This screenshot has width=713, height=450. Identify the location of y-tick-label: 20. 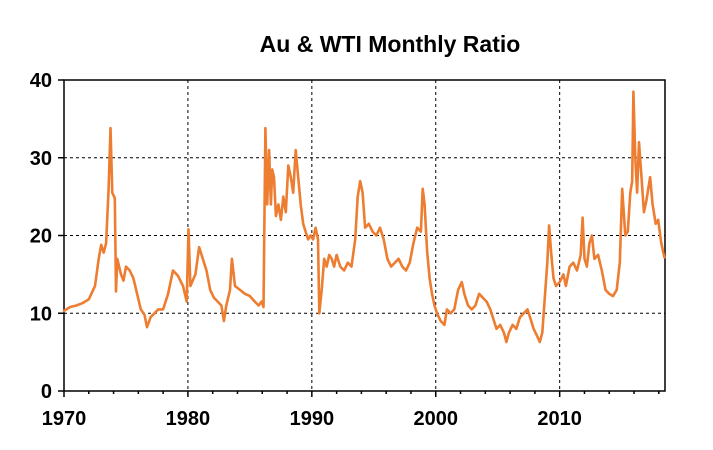
(41, 237).